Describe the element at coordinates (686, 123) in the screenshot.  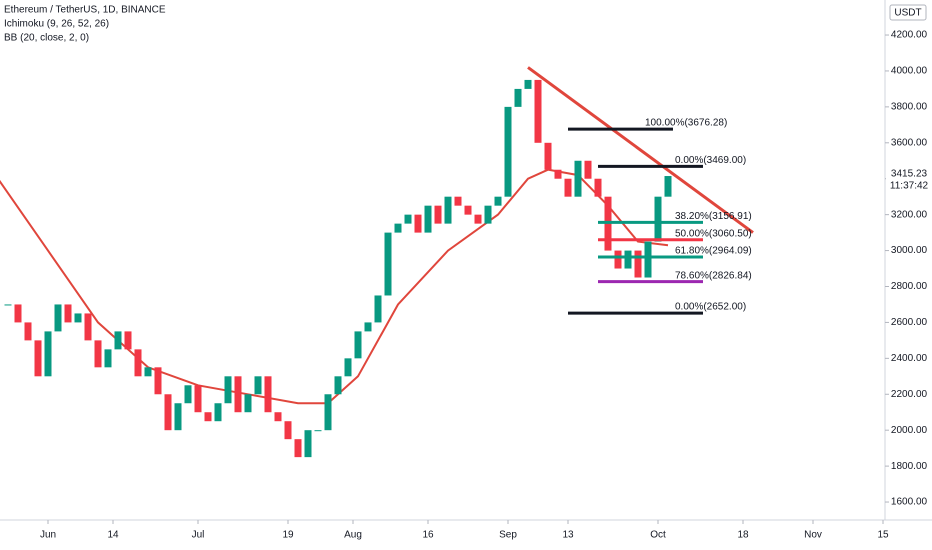
I see `fib-label: 100.00%(3676.28)` at that location.